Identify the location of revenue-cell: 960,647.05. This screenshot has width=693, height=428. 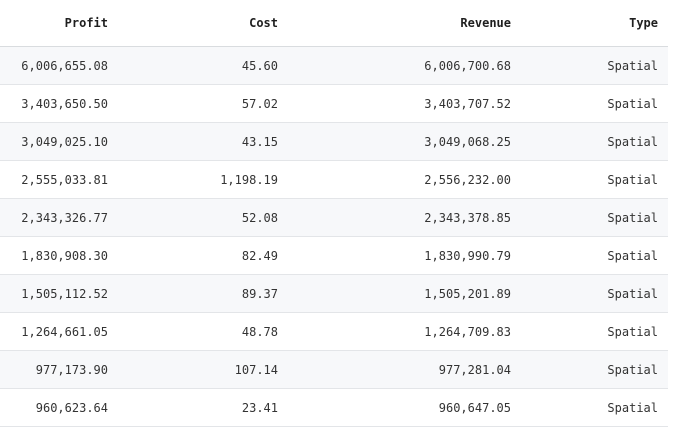
(404, 407).